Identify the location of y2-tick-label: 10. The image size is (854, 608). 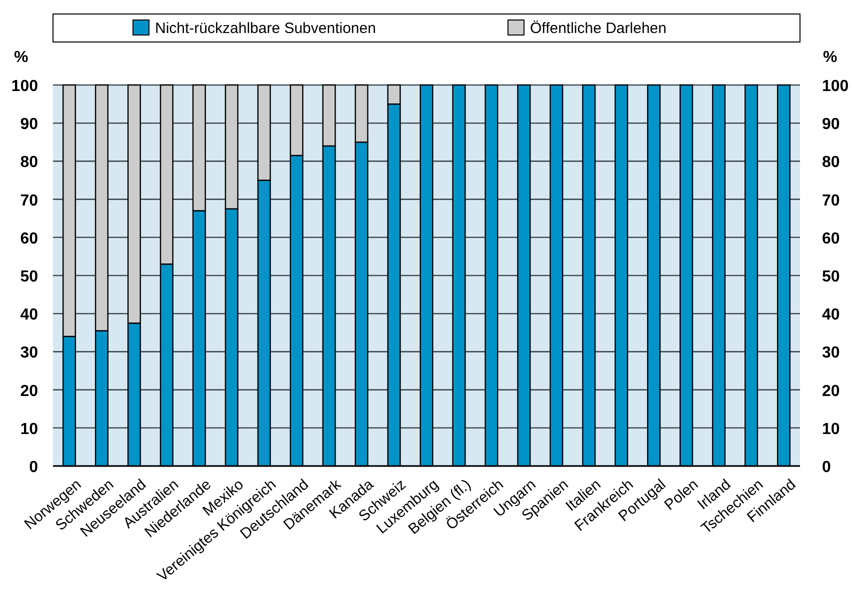
(831, 429).